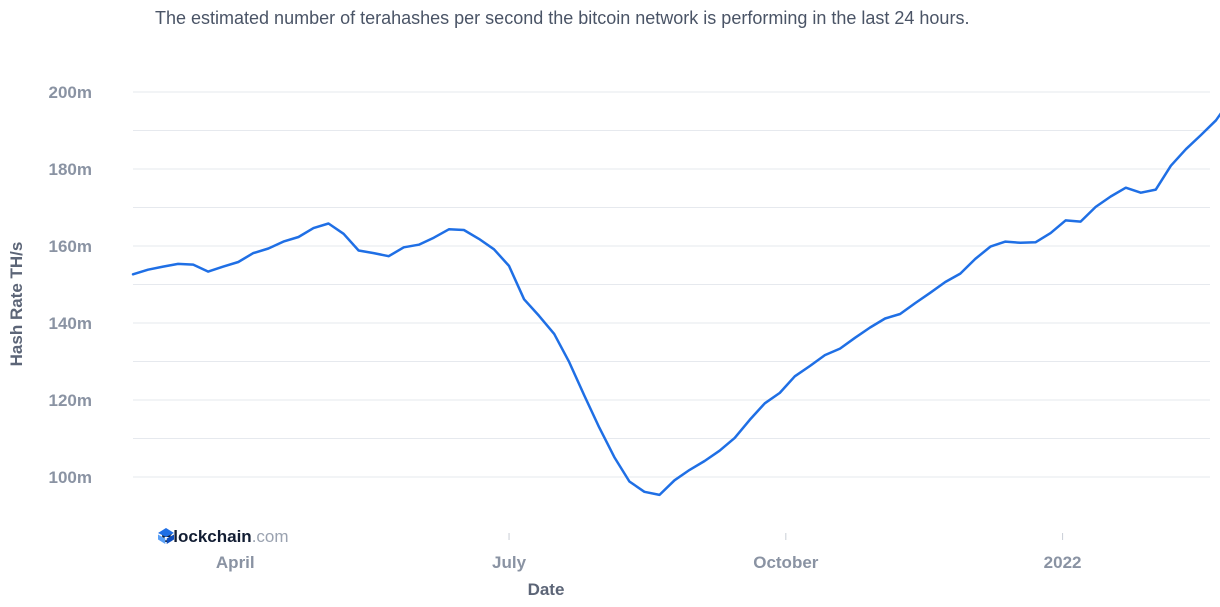 This screenshot has width=1220, height=607. I want to click on x-tick-label: April, so click(235, 562).